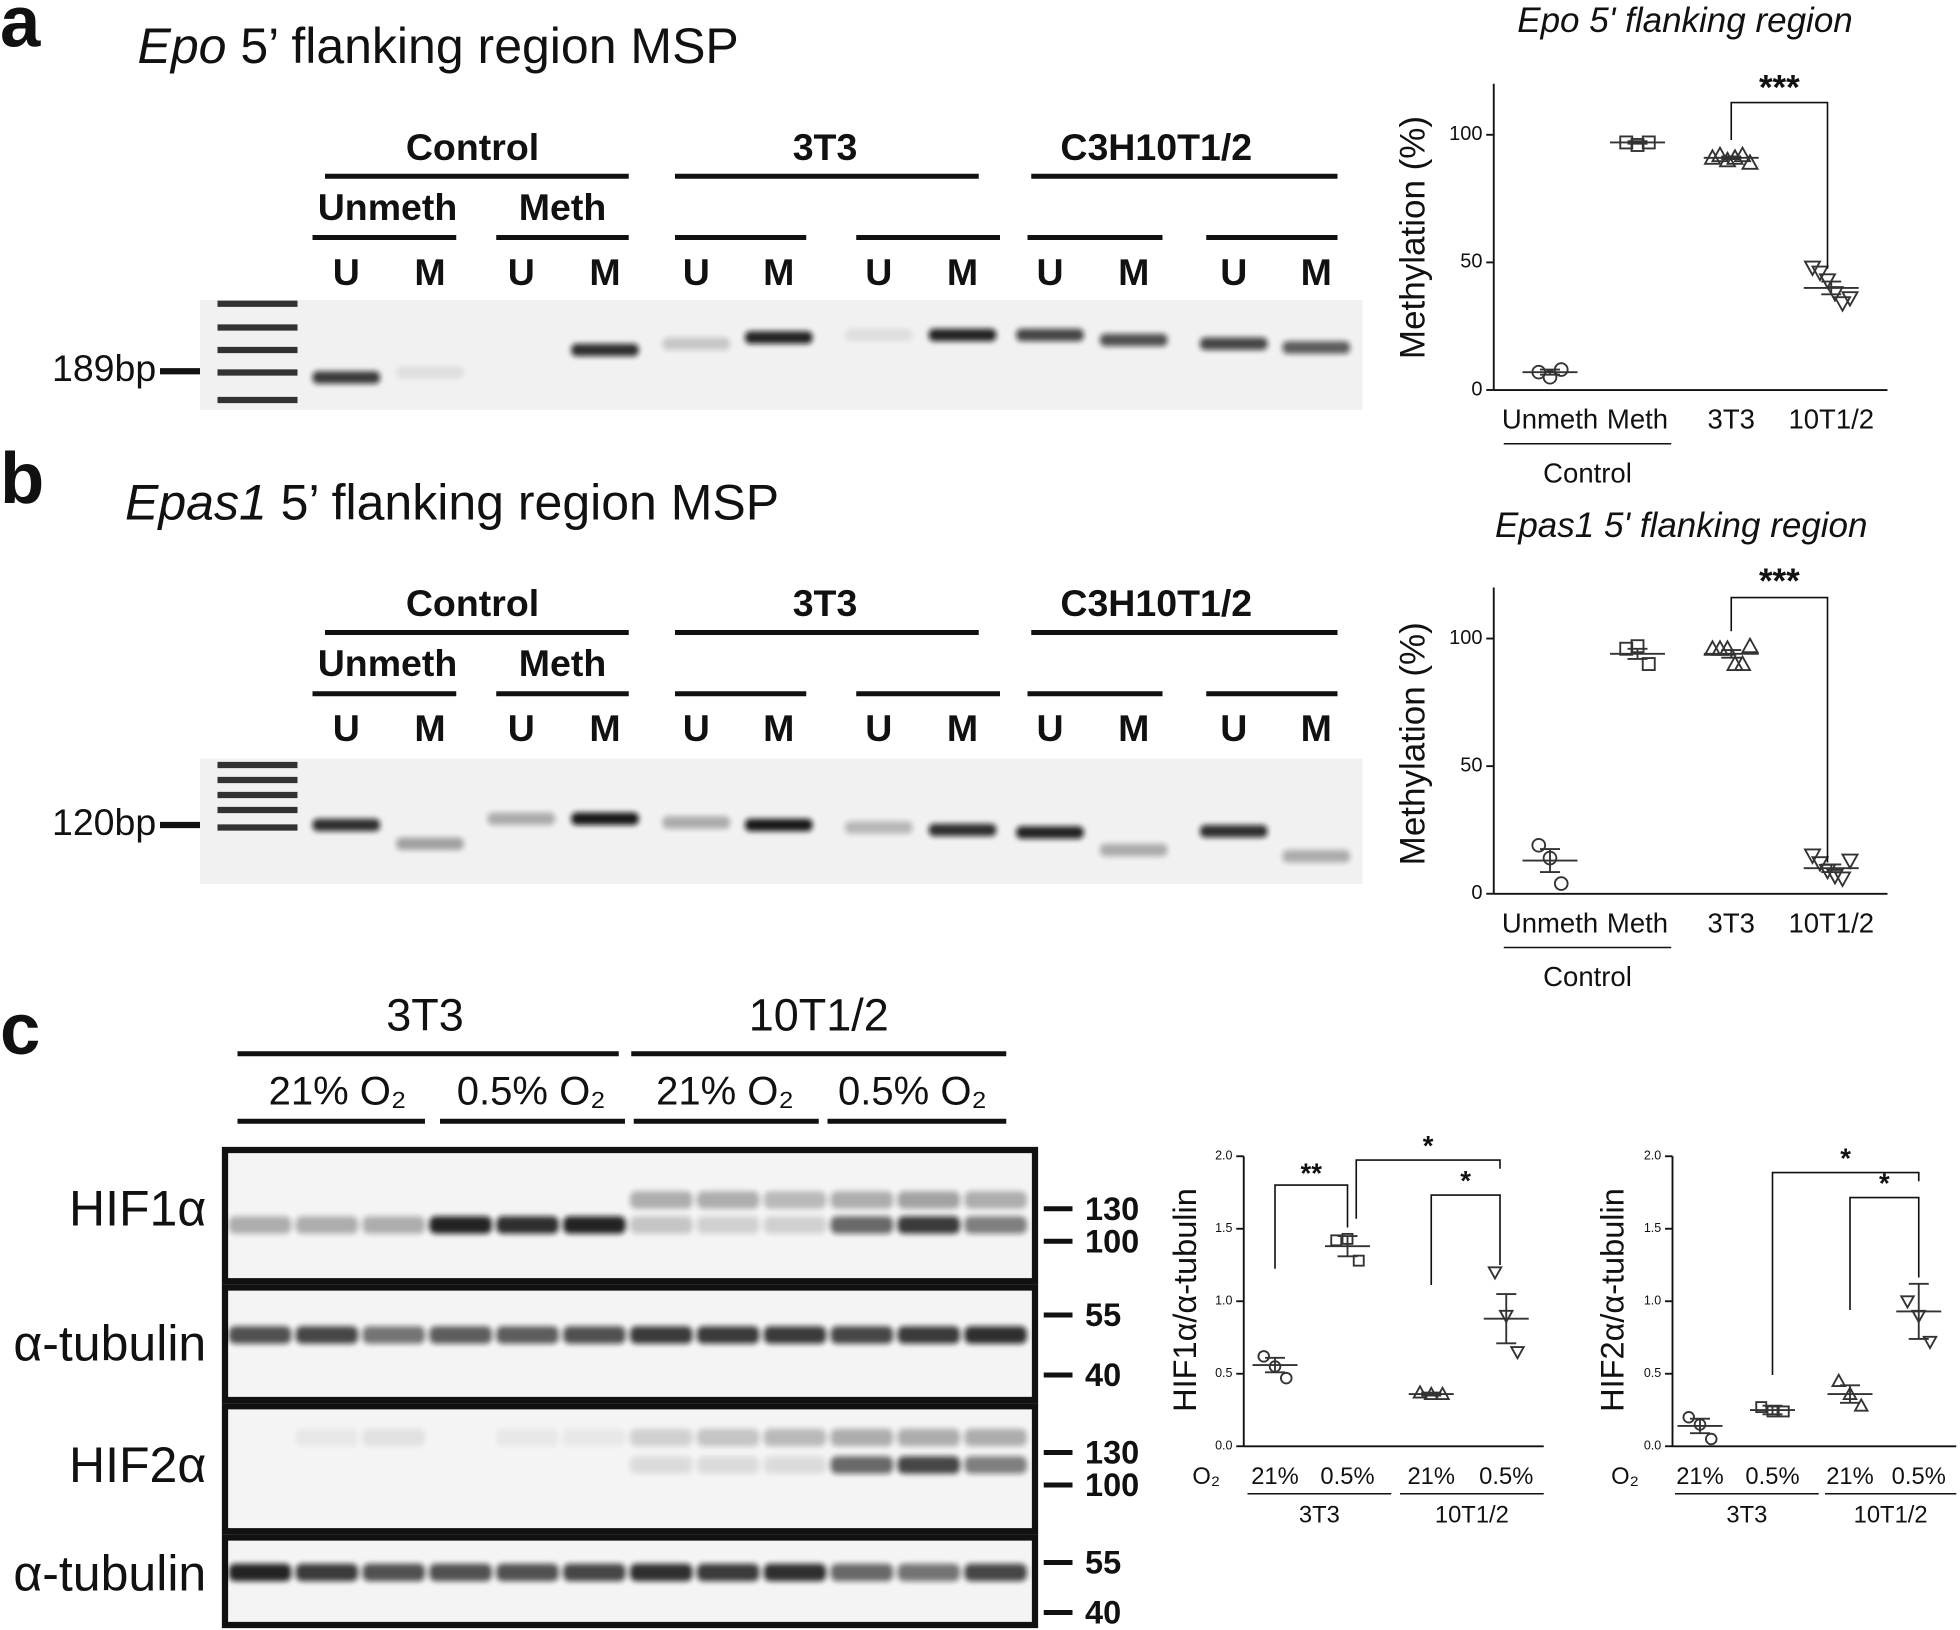 The image size is (1960, 1630). What do you see at coordinates (338, 1091) in the screenshot?
I see `condition-label: 21% O₂` at bounding box center [338, 1091].